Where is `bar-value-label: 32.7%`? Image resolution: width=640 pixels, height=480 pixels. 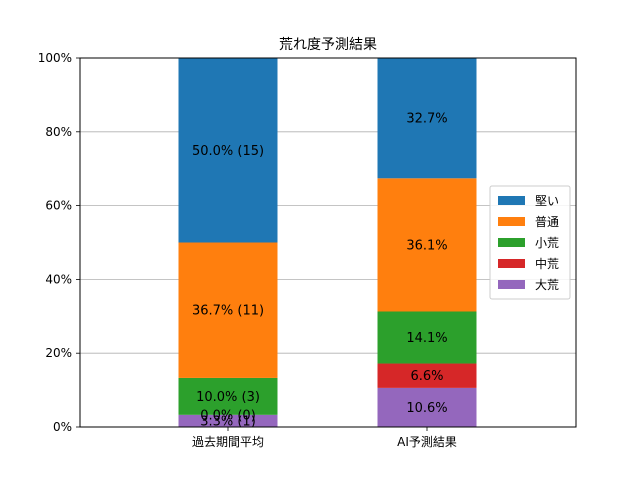 bar-value-label: 32.7% is located at coordinates (426, 118).